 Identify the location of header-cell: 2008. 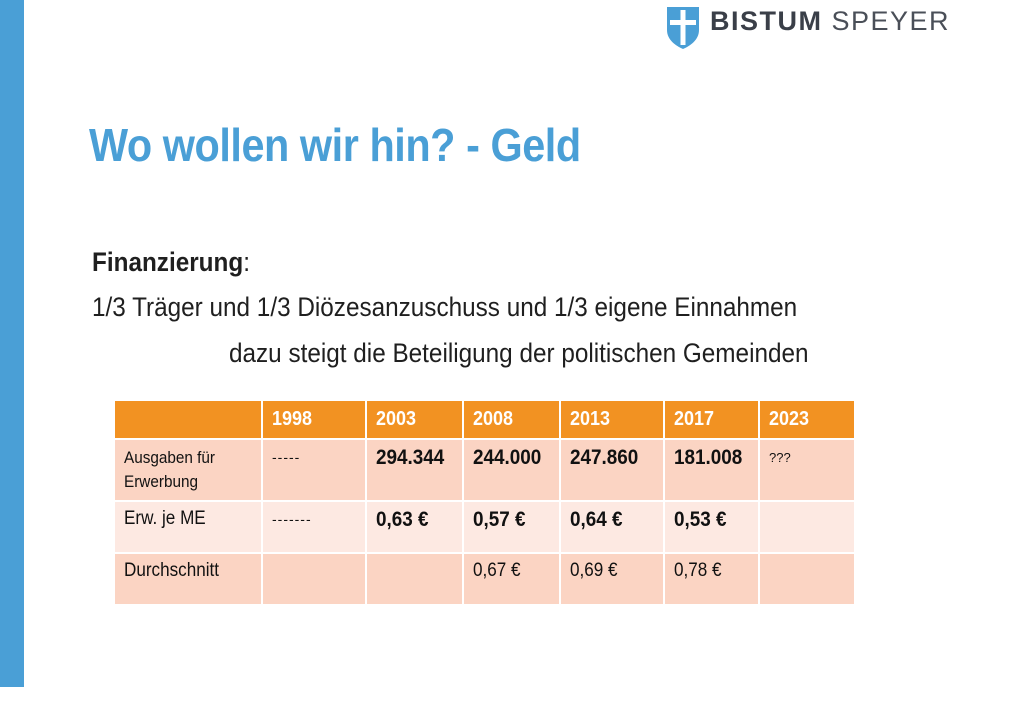
(511, 419).